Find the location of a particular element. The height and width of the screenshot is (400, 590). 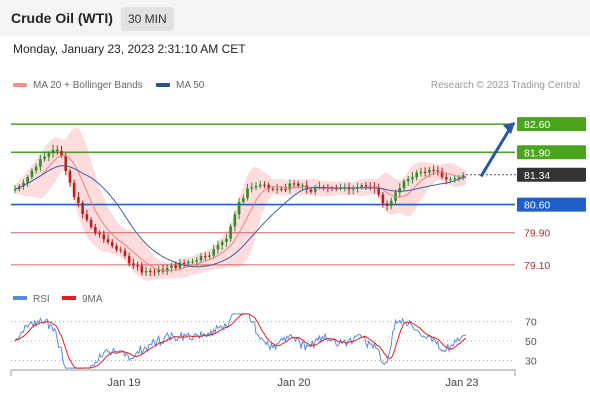

level-tag-support: 79.90 is located at coordinates (537, 234).